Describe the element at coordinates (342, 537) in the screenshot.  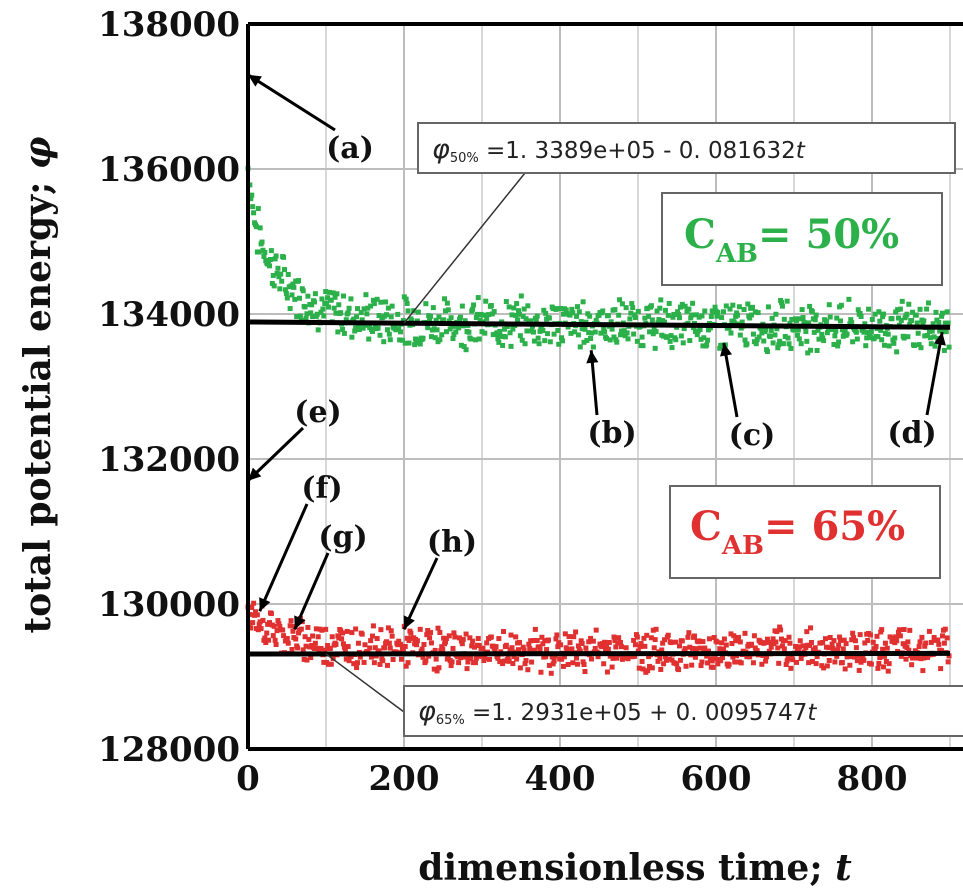
I see `annotation-label: (g)` at that location.